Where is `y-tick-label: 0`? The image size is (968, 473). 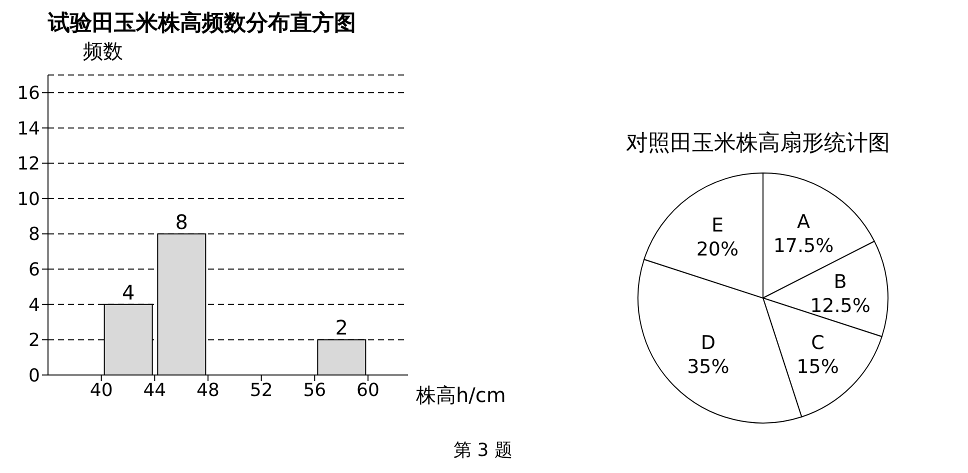 y-tick-label: 0 is located at coordinates (34, 375).